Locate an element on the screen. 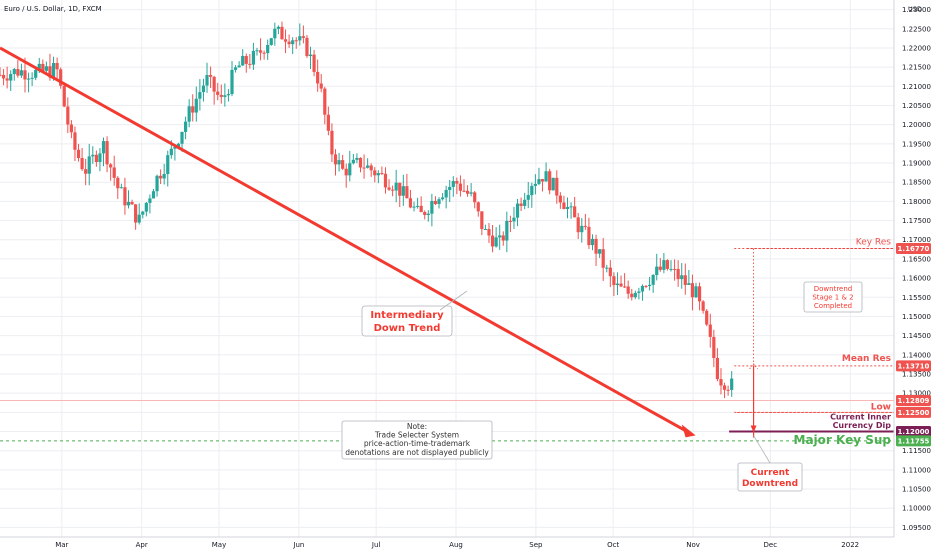 This screenshot has width=932, height=550. note-line: price-action-time-trademark is located at coordinates (417, 443).